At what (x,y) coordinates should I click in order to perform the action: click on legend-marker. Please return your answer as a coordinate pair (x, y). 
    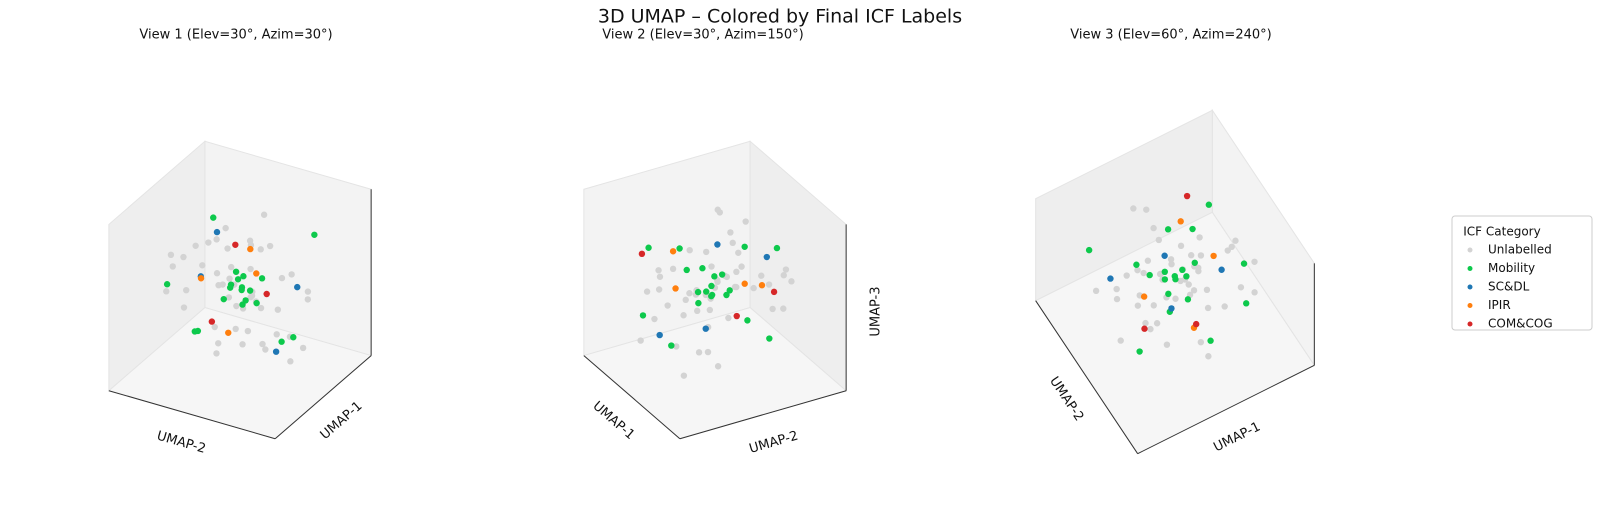
    Looking at the image, I should click on (1470, 268).